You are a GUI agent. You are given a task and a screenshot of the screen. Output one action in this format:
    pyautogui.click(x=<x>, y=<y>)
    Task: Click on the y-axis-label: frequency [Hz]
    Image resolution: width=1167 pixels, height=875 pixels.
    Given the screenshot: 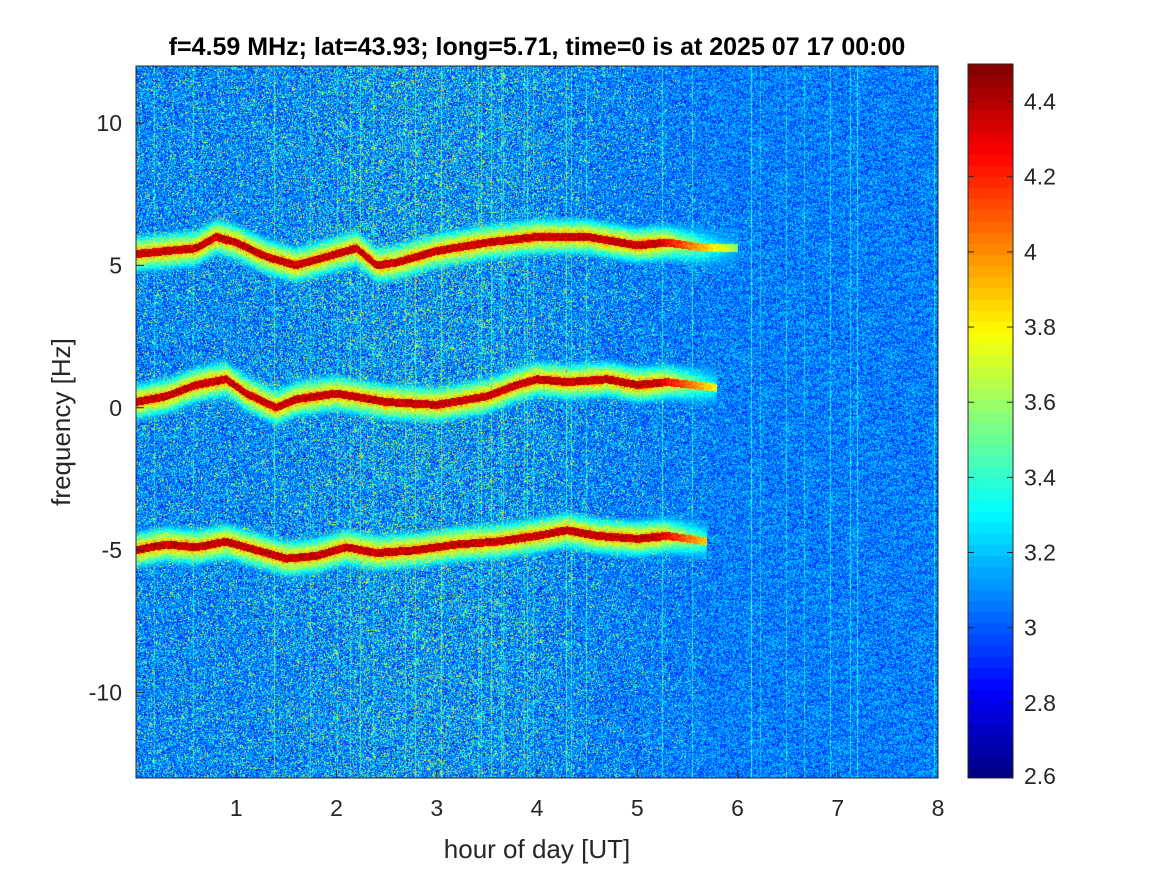 What is the action you would take?
    pyautogui.click(x=61, y=422)
    